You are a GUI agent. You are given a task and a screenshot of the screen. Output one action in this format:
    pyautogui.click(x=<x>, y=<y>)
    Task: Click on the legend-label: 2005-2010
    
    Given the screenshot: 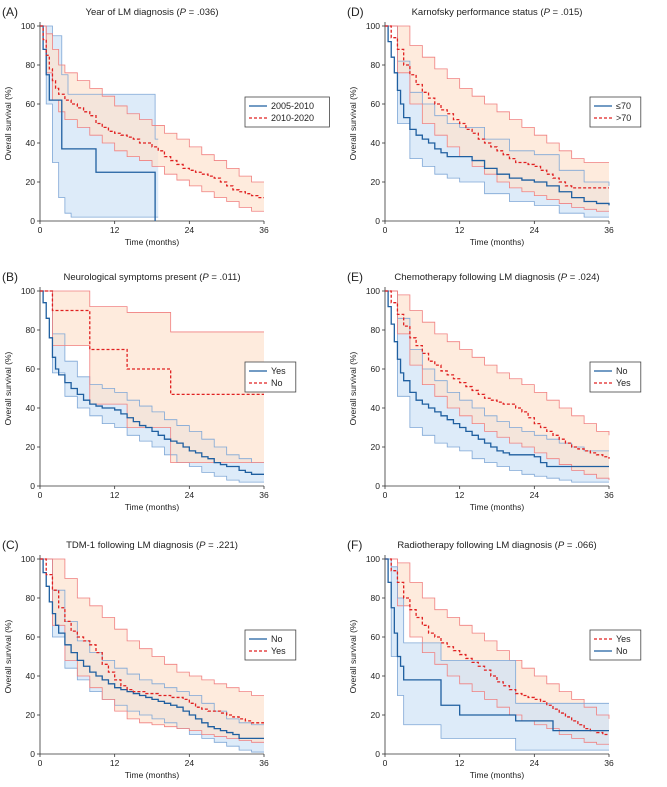 What is the action you would take?
    pyautogui.click(x=292, y=106)
    